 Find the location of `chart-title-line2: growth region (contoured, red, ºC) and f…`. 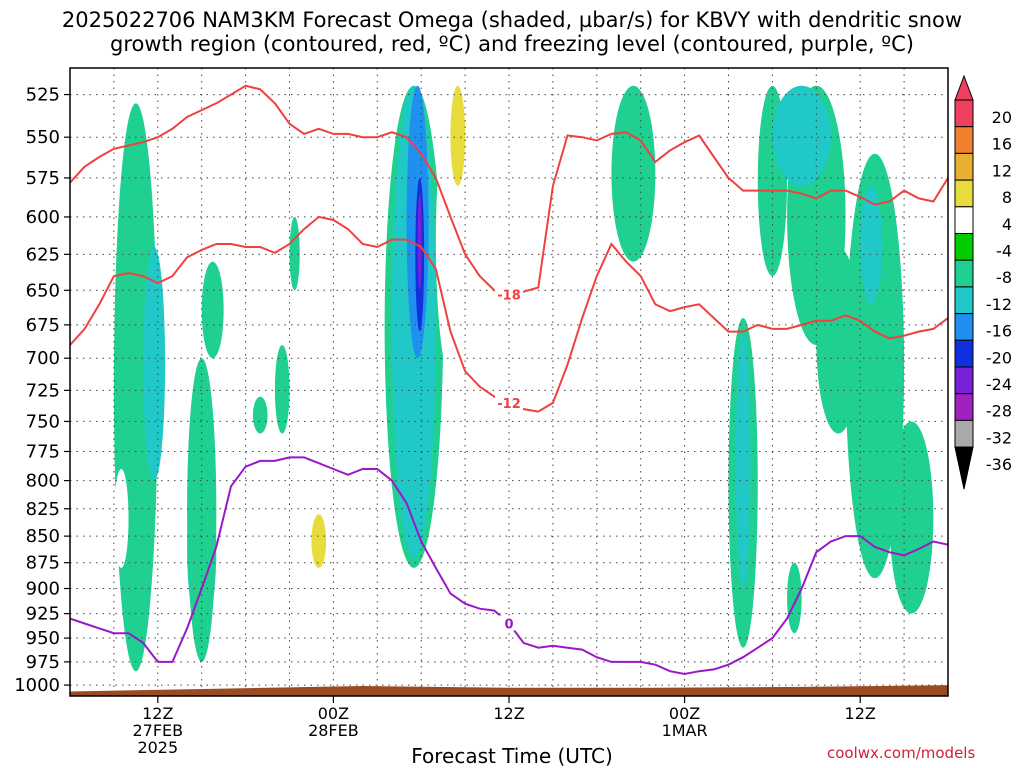

chart-title-line2: growth region (contoured, red, ºC) and f… is located at coordinates (512, 44).